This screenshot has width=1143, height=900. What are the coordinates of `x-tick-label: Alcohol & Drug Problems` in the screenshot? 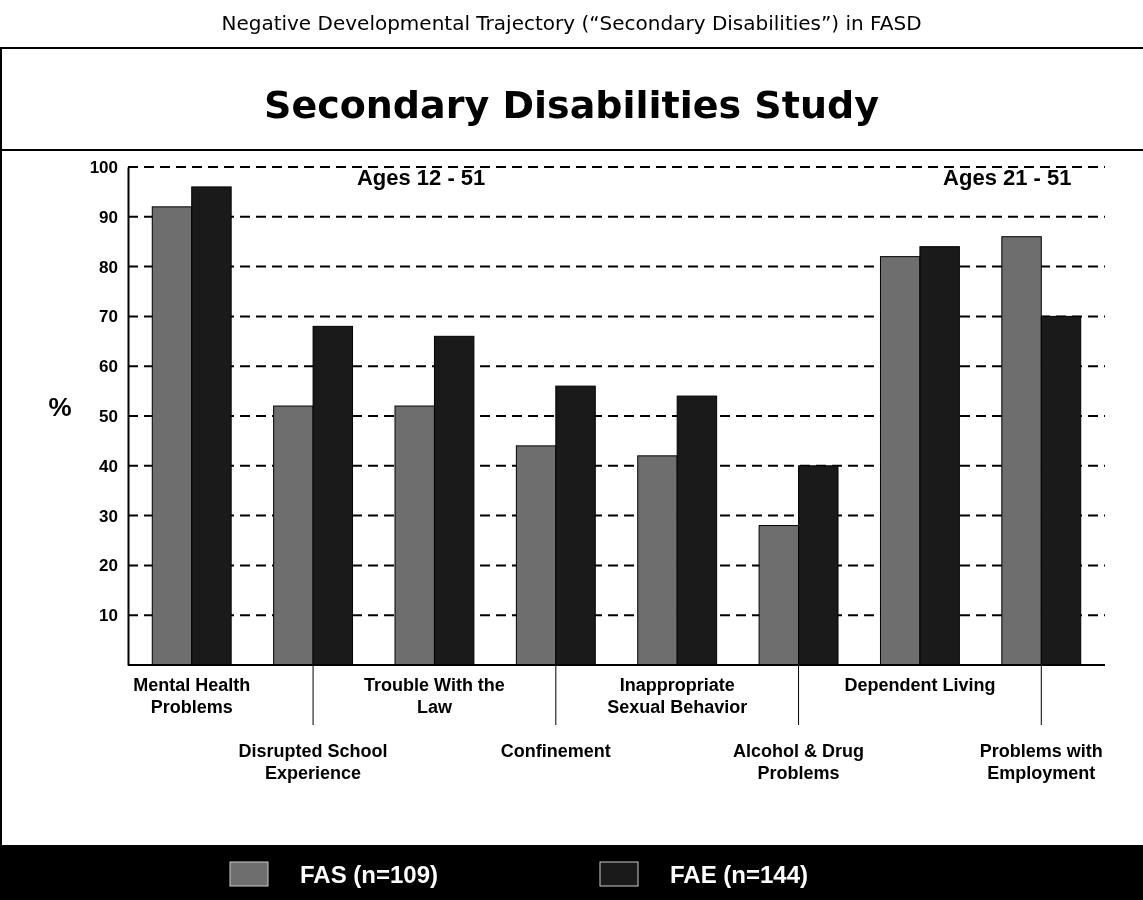 It's located at (799, 762).